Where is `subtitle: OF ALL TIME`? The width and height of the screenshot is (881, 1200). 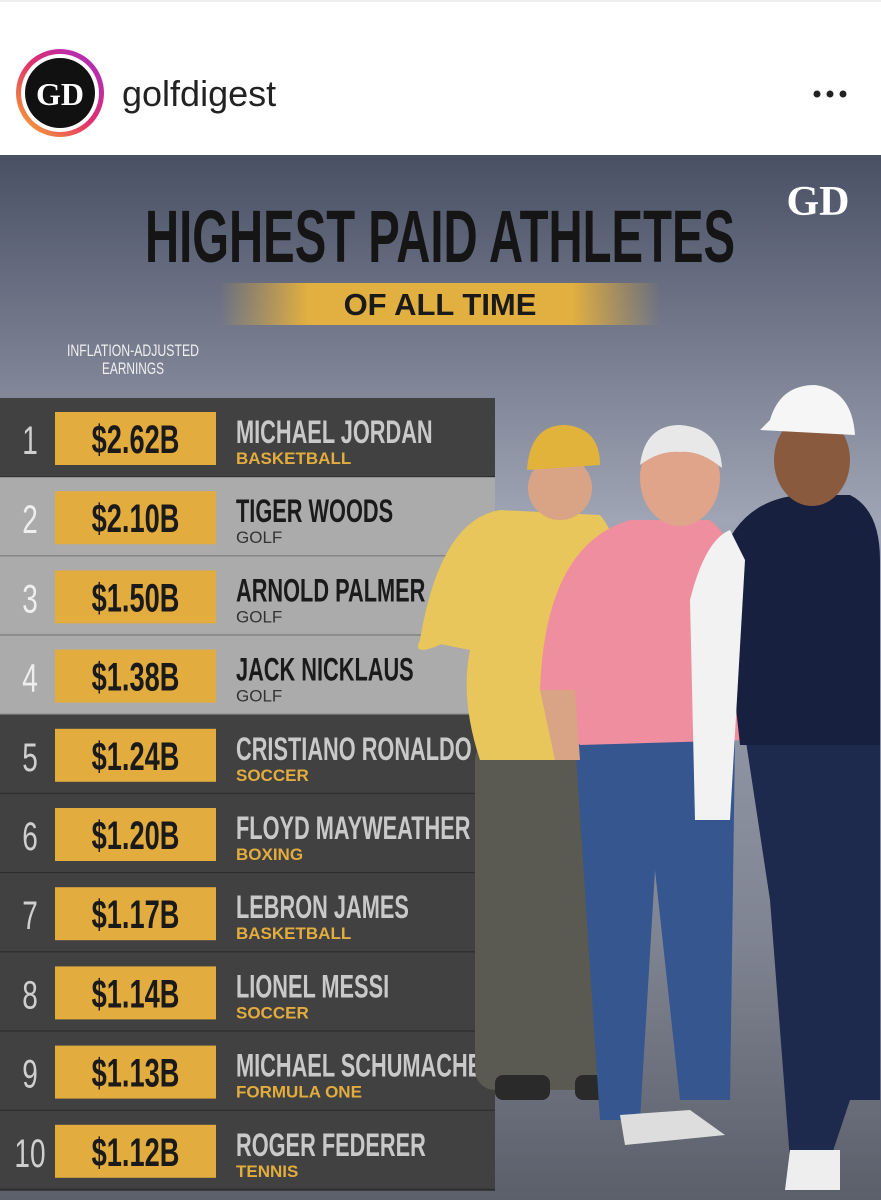 subtitle: OF ALL TIME is located at coordinates (440, 304).